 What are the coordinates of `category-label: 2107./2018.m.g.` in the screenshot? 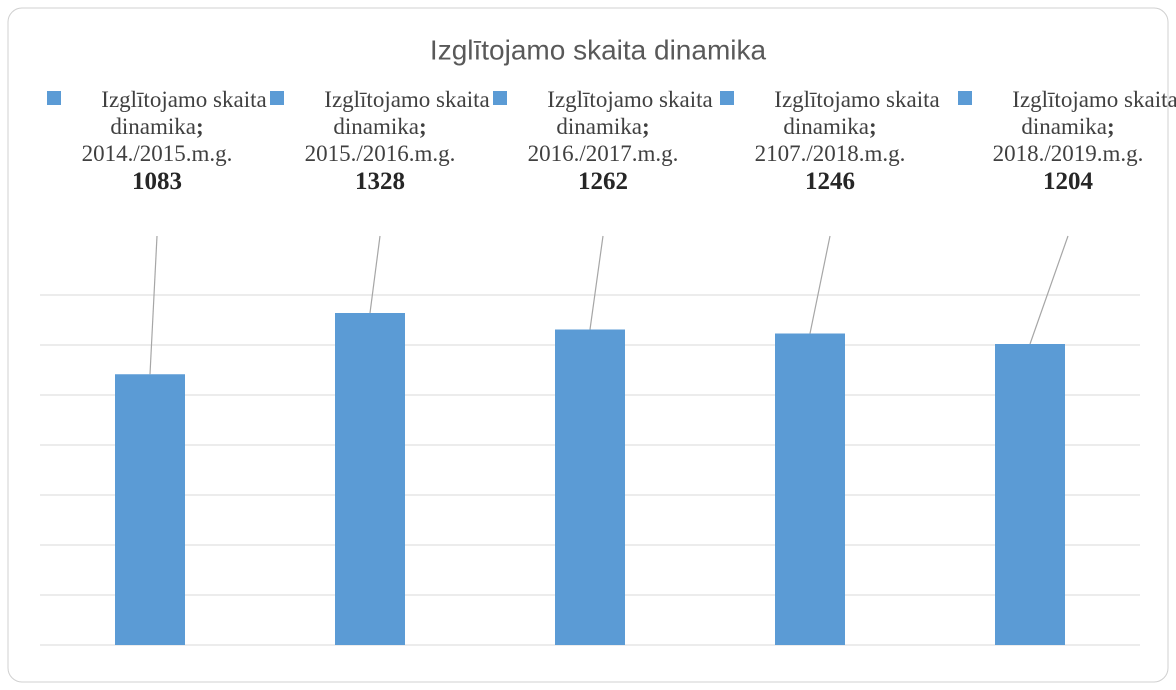 It's located at (830, 153).